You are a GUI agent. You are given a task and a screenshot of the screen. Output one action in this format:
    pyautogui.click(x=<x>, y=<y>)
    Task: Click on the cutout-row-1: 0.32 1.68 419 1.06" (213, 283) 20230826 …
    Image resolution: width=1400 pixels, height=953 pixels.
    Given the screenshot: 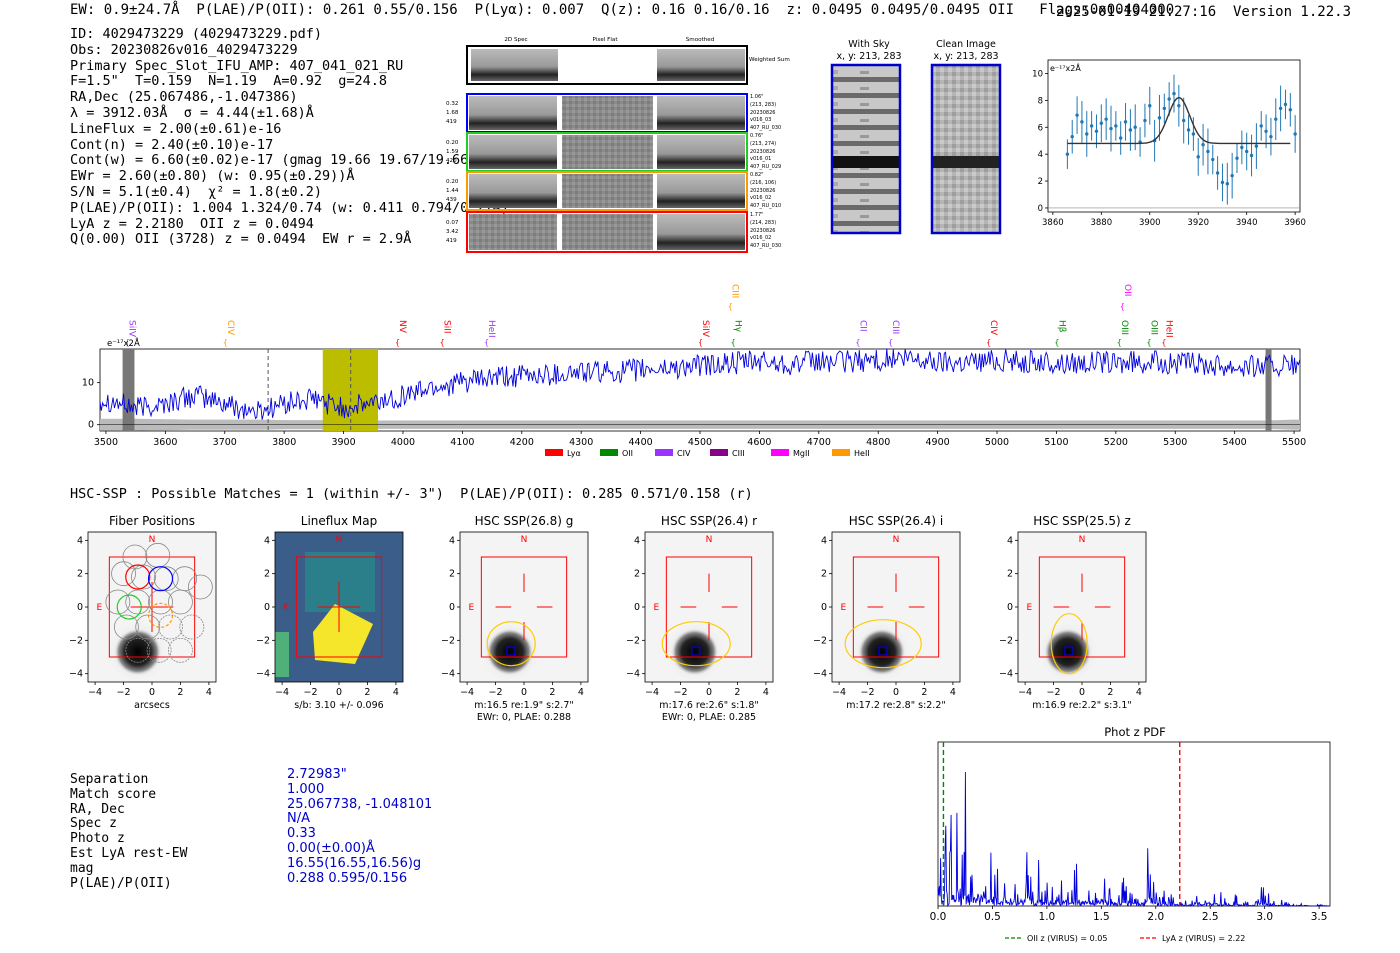 What is the action you would take?
    pyautogui.click(x=613, y=113)
    